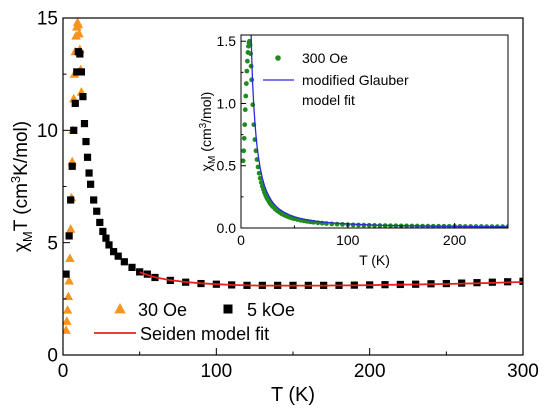  I want to click on main-x-tick-label: 300, so click(523, 371).